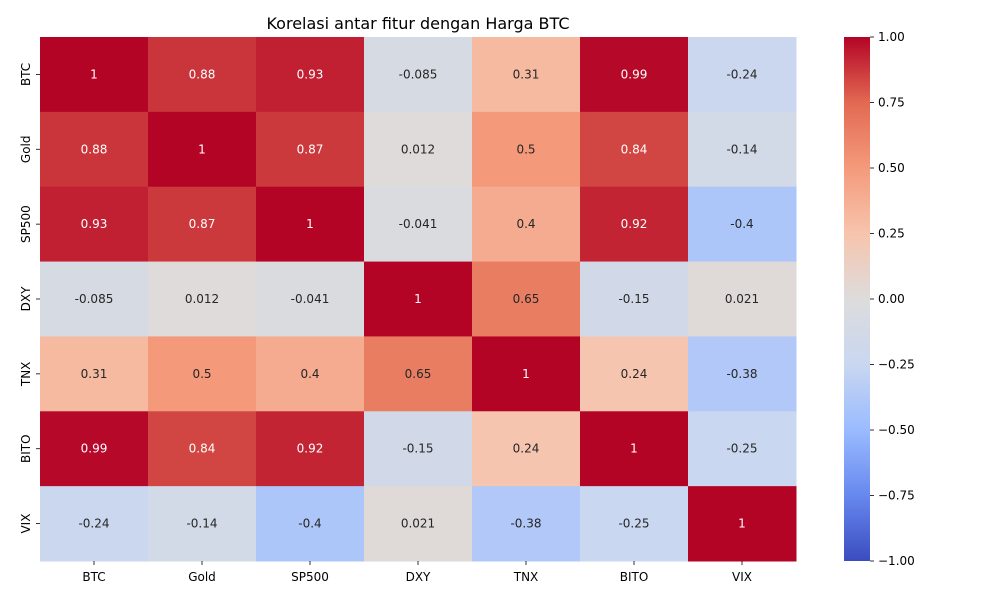 The image size is (1000, 600). I want to click on heatmap-cell-dxy-dxy, so click(418, 299).